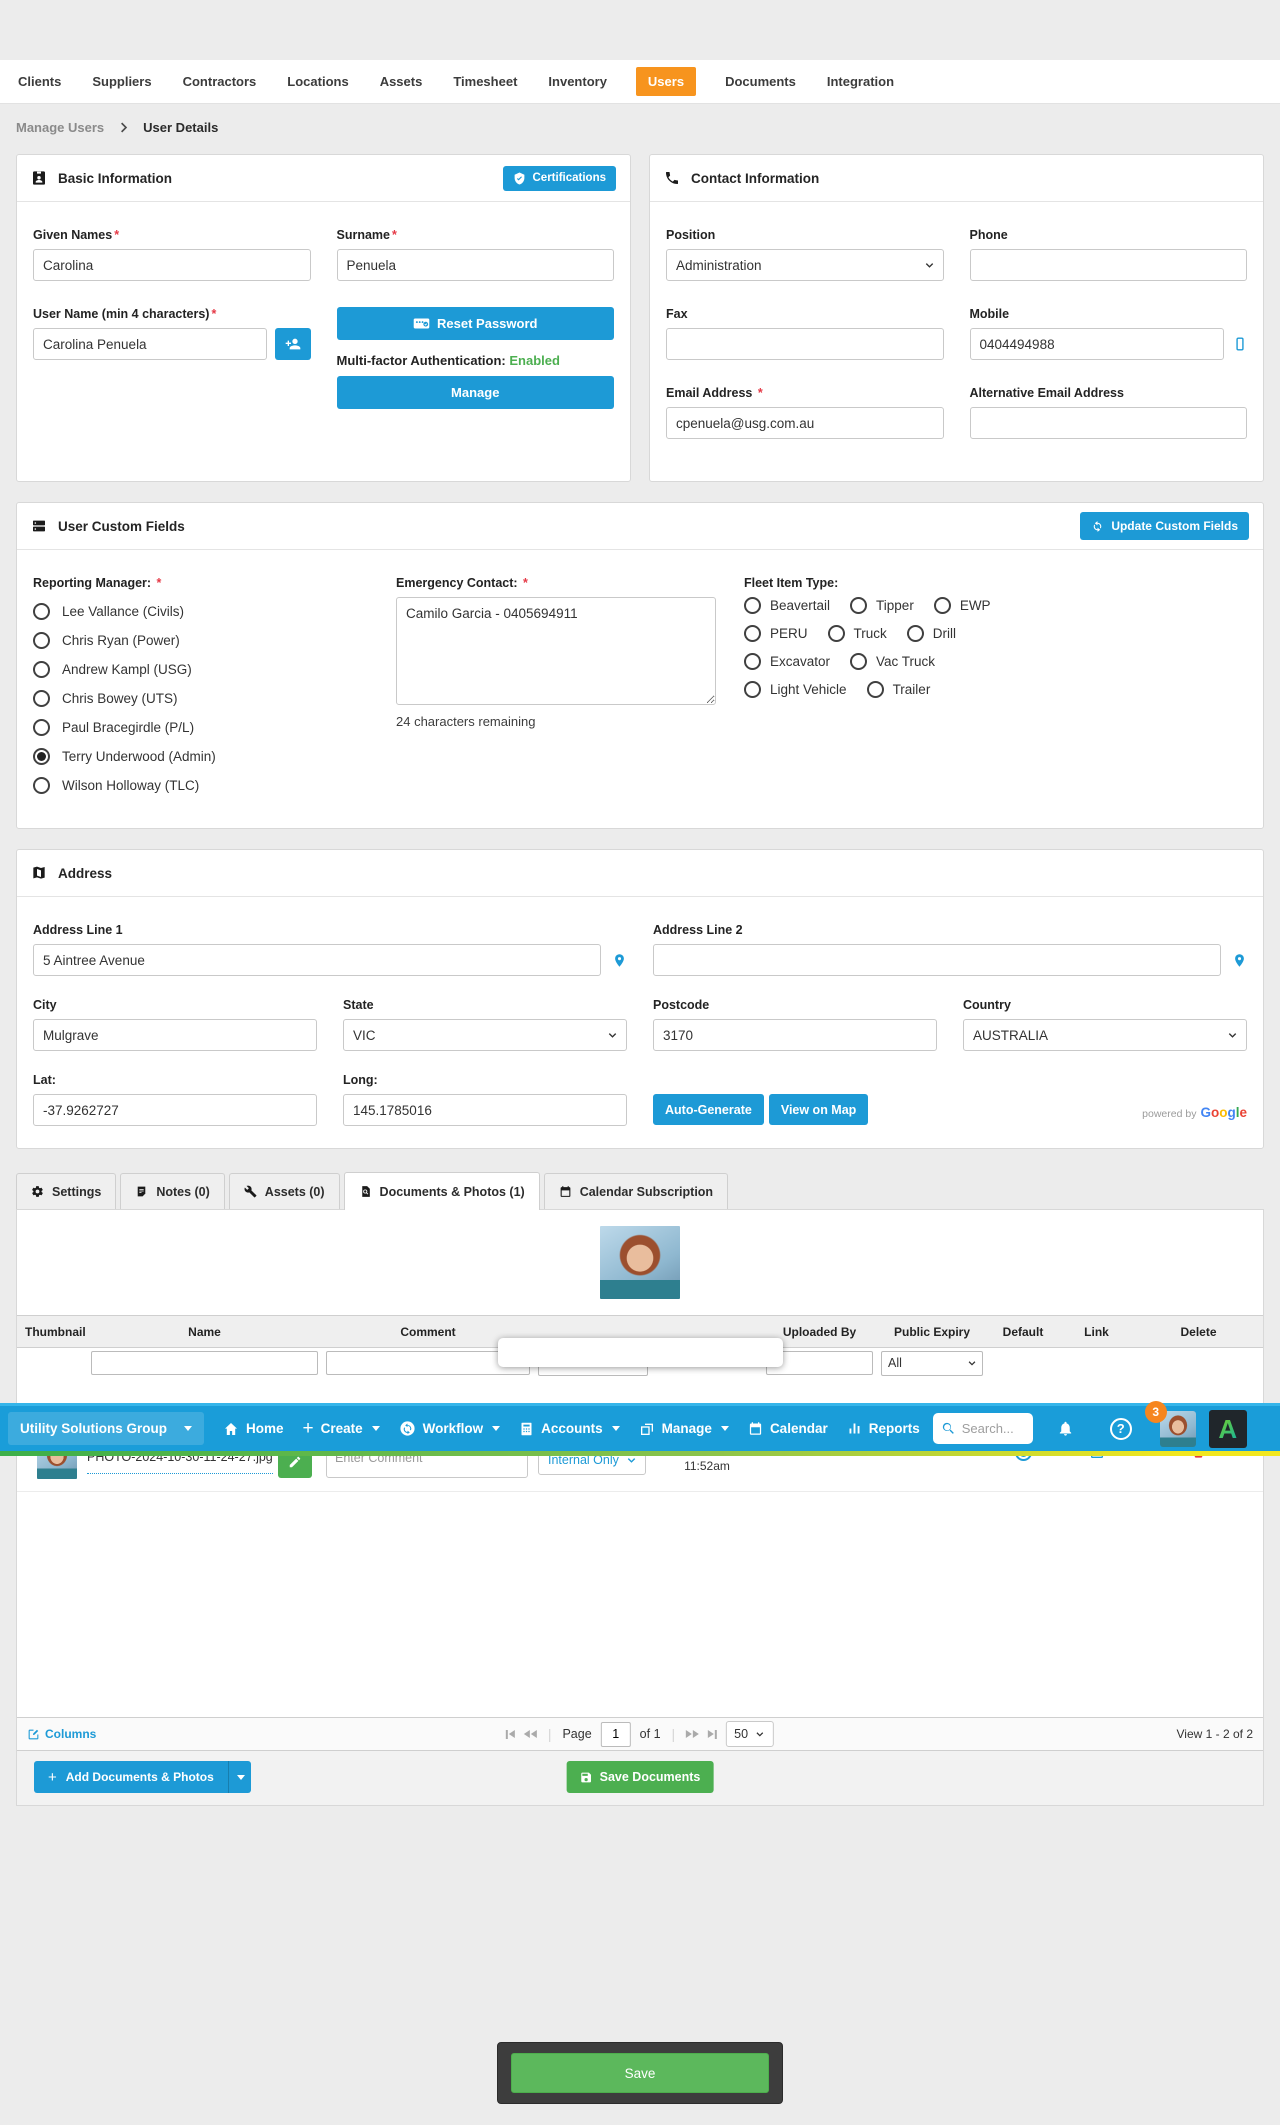  What do you see at coordinates (401, 81) in the screenshot?
I see `nav-tab-assets: Assets` at bounding box center [401, 81].